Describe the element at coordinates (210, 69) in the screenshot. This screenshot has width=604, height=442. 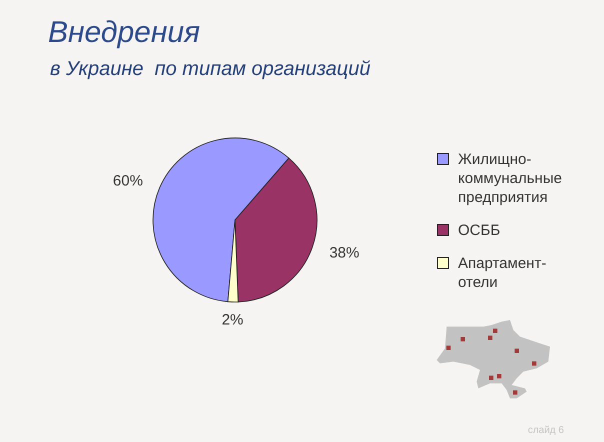
I see `chart-subtitle: в Украине по типам организаций` at that location.